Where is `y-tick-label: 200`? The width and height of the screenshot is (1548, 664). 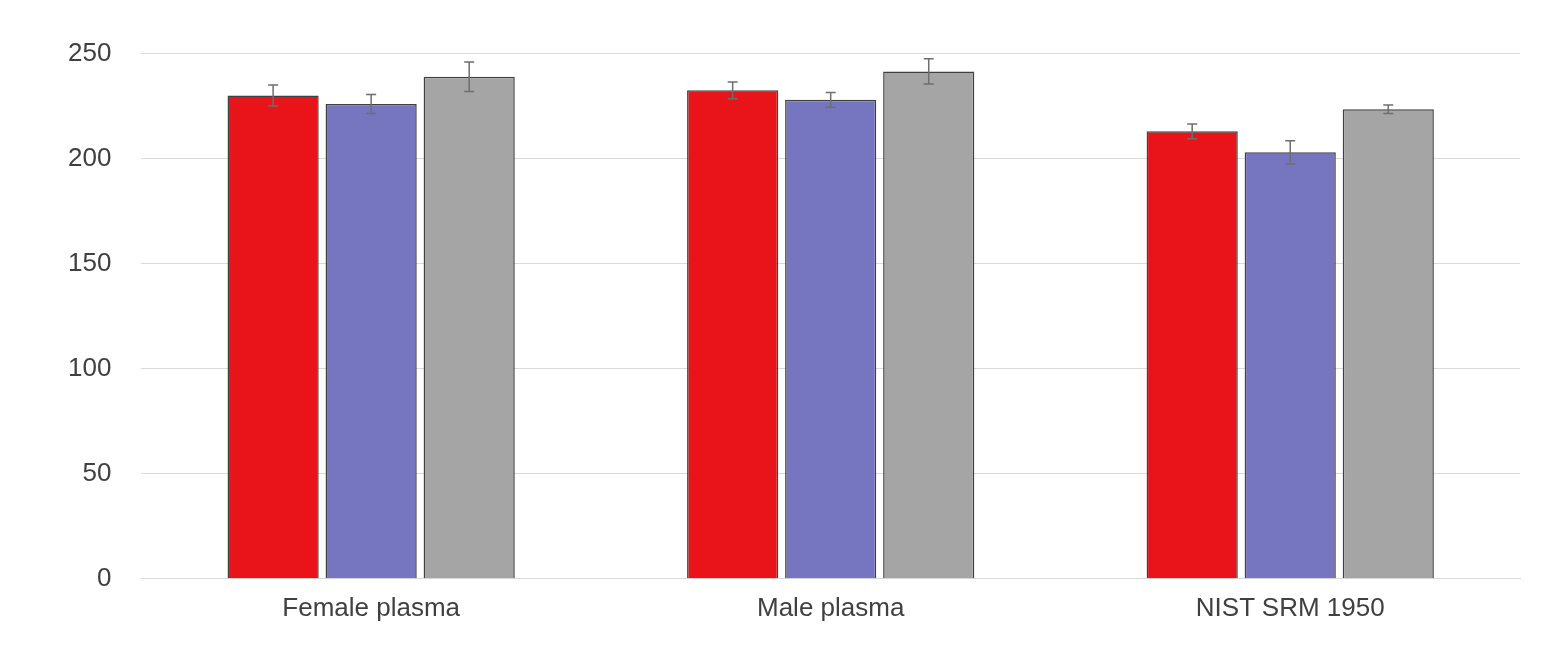 y-tick-label: 200 is located at coordinates (89, 156).